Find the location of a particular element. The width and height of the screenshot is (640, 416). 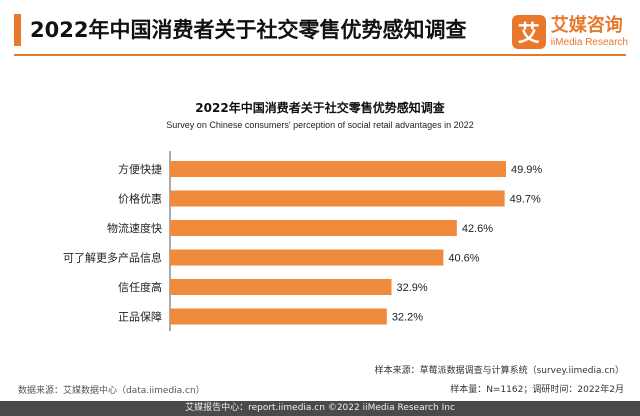

logo-mark-icon: 艾 is located at coordinates (528, 32).